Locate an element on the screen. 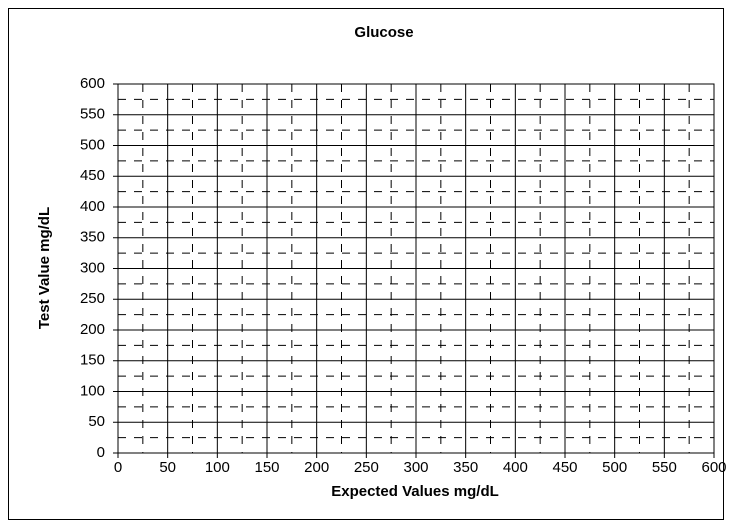 The image size is (731, 525). x-tick-label: 400 is located at coordinates (515, 467).